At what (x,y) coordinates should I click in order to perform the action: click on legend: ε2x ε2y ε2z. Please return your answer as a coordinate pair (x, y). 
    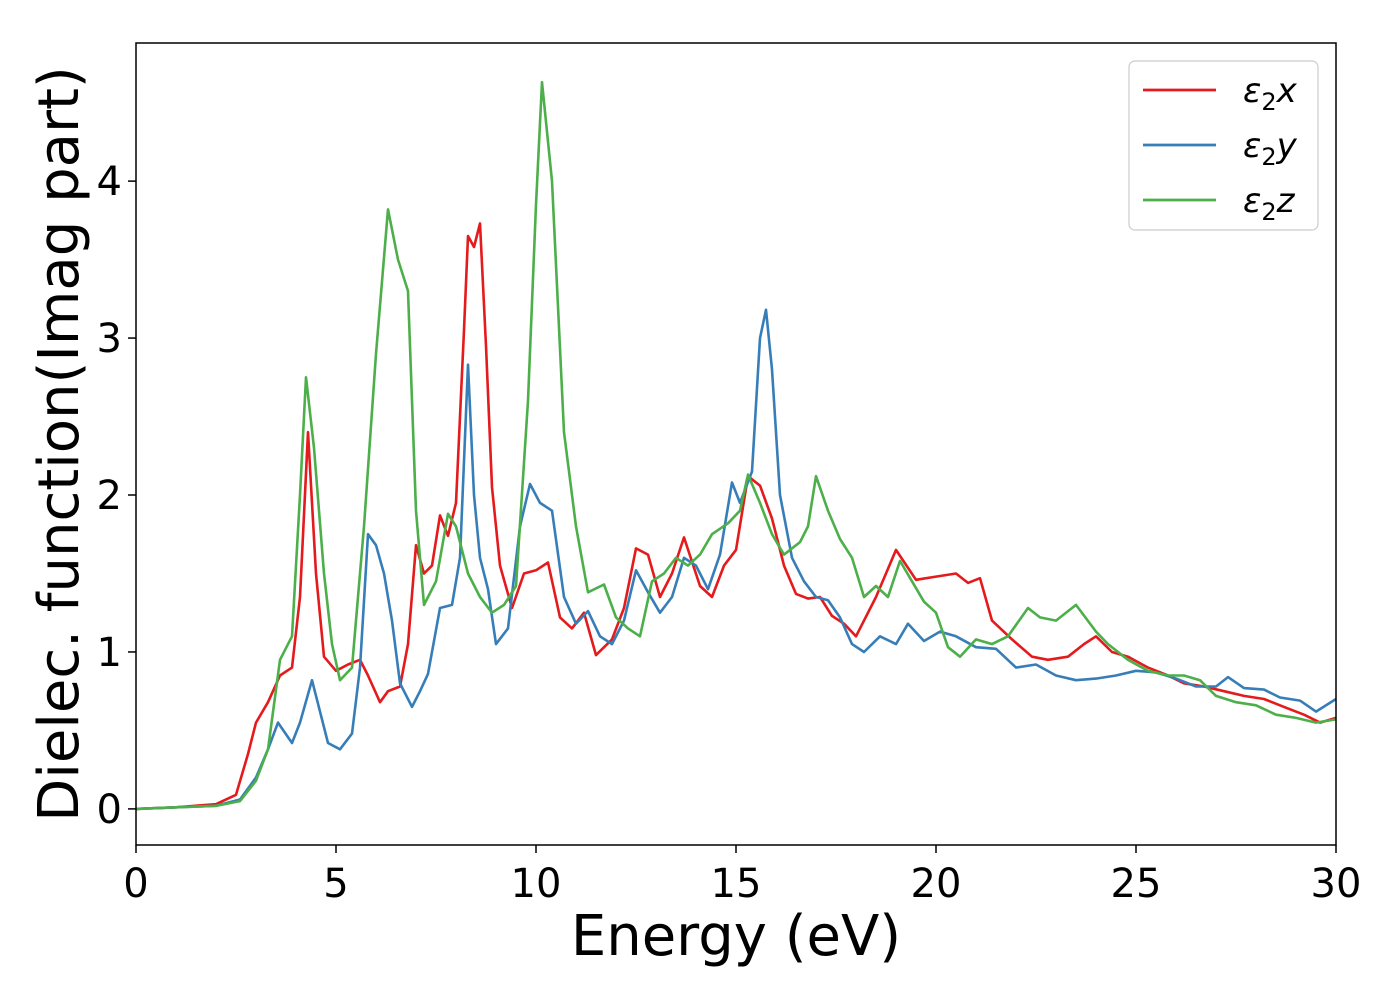
    Looking at the image, I should click on (1223, 145).